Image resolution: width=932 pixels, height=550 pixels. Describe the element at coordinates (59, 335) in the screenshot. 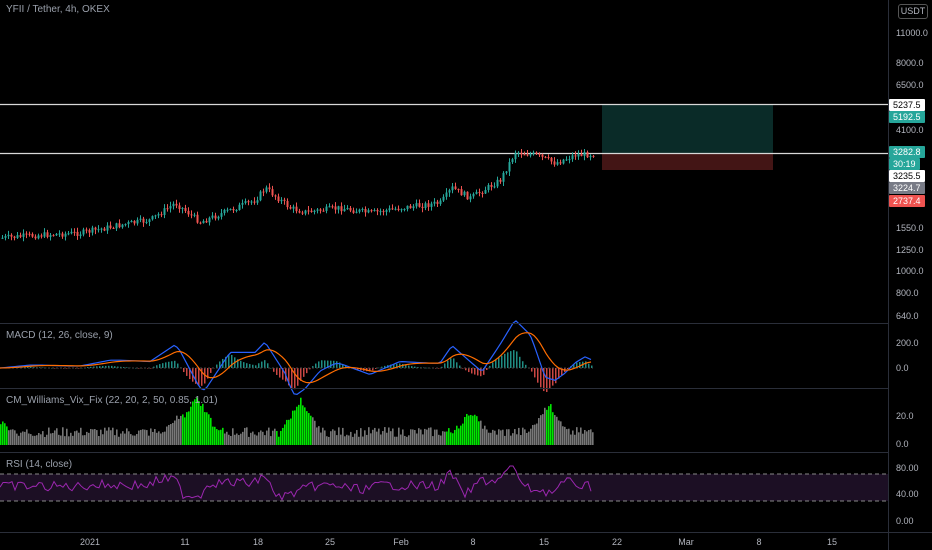

I see `macd-legend: MACD (12, 26, close, 9)` at that location.